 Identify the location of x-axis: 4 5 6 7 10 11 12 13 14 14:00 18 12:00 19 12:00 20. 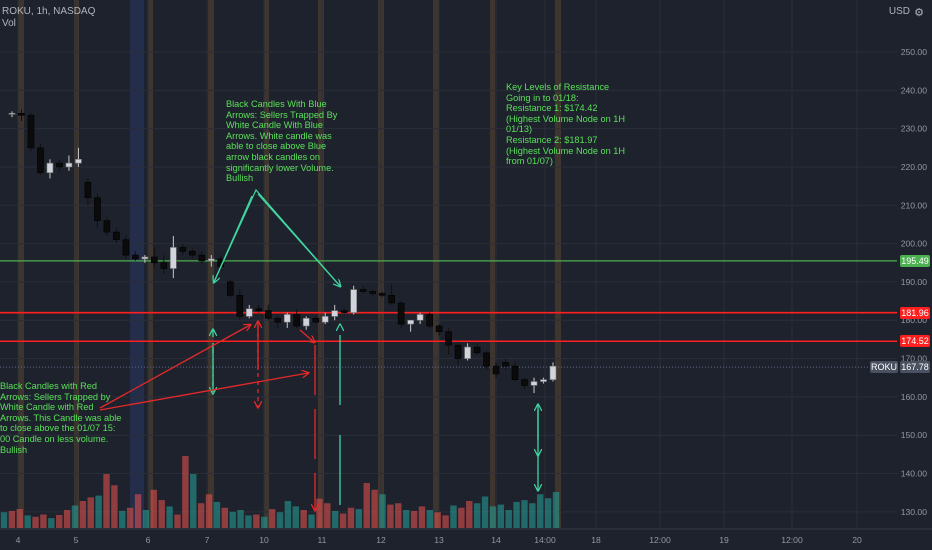
(466, 536).